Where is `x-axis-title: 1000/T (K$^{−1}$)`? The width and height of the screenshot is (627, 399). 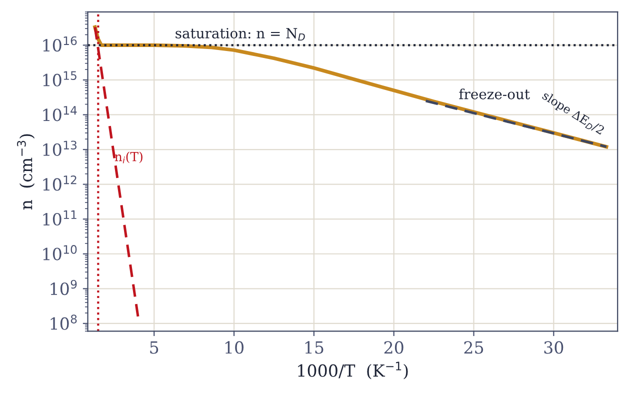
x-axis-title: 1000/T (K$^{−1}$) is located at coordinates (353, 371).